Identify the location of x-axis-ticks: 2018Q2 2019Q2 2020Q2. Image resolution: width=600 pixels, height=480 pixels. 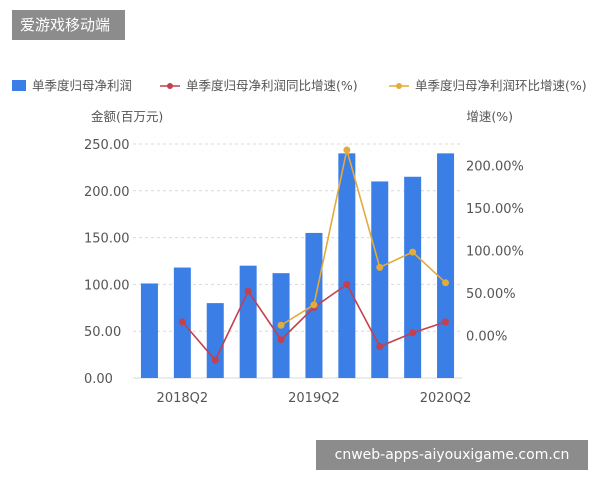
(314, 398).